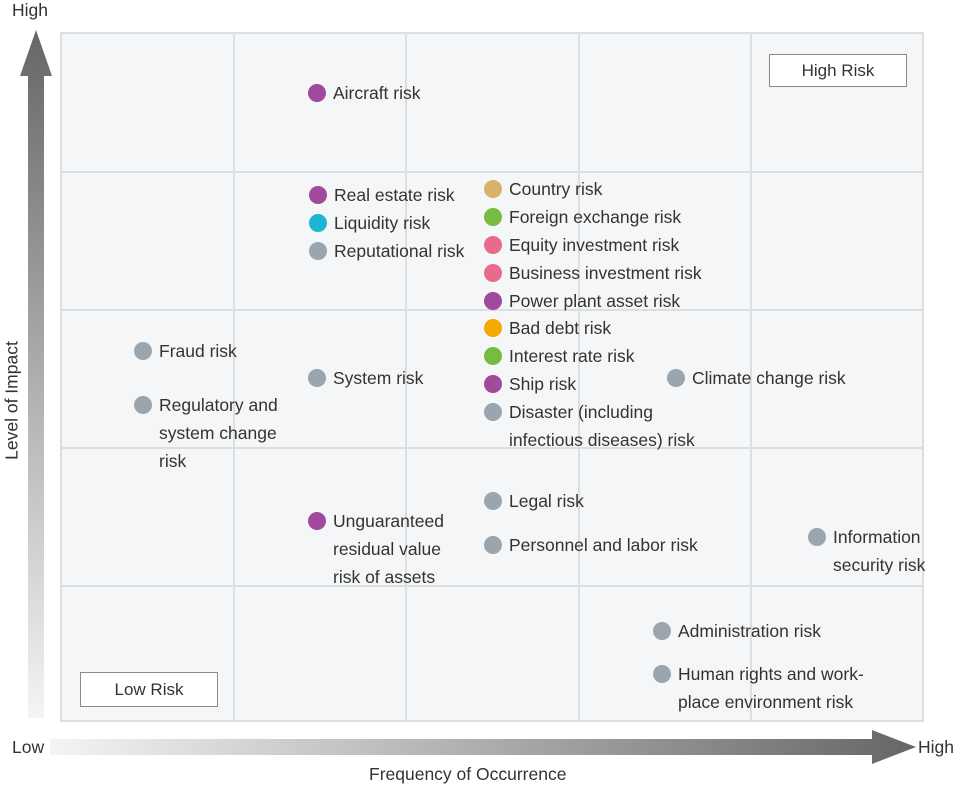 This screenshot has width=960, height=790. I want to click on risk-item-liquidity: Liquidity risk, so click(369, 224).